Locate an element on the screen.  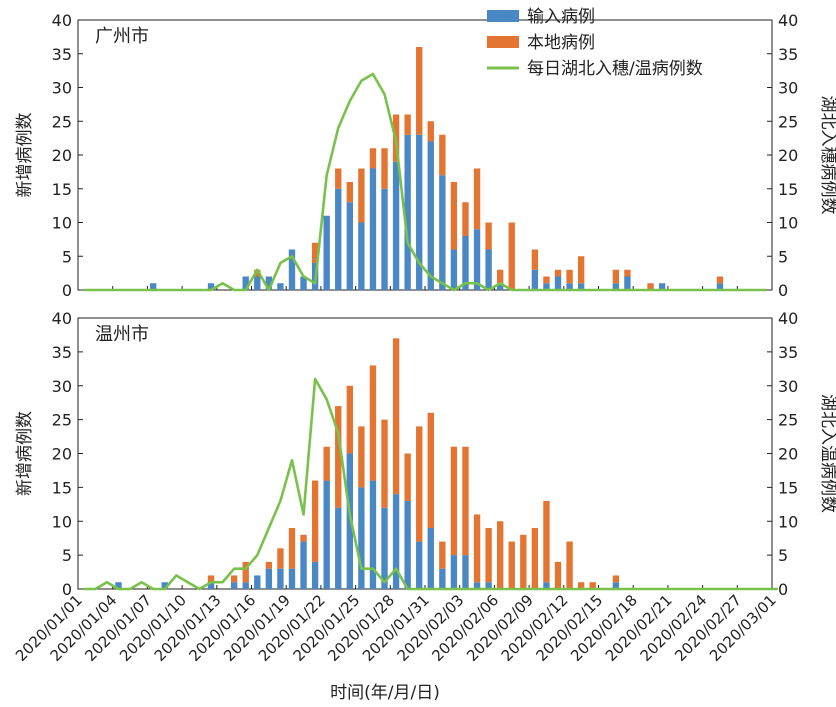
y2-tick-label: 30 is located at coordinates (788, 88).